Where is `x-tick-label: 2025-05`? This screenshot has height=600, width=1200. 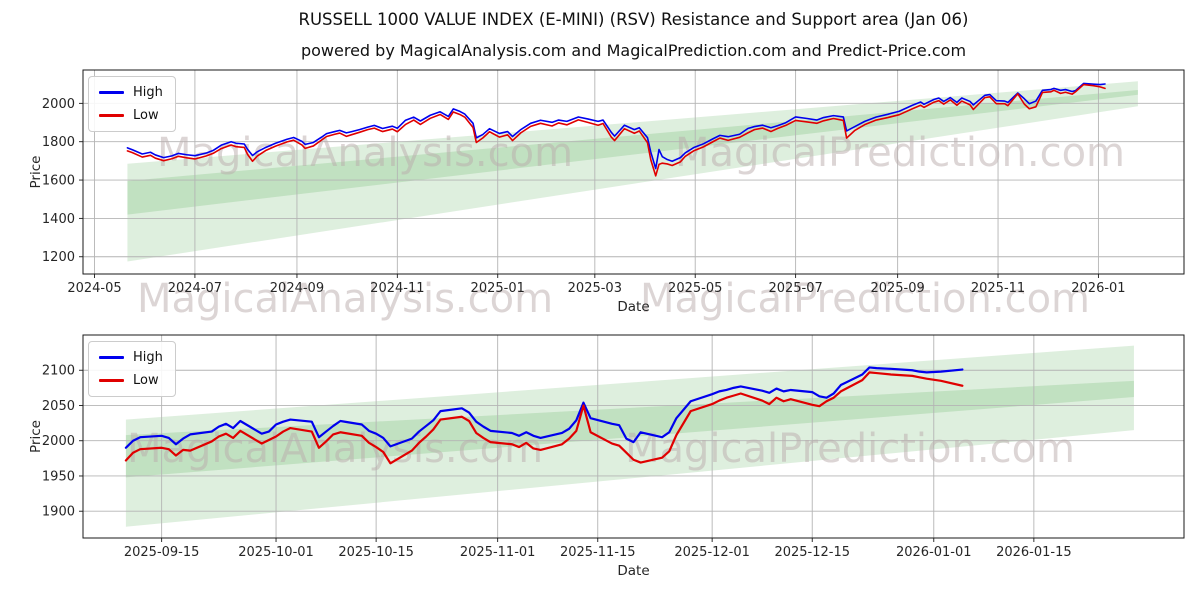
x-tick-label: 2025-05 is located at coordinates (695, 288).